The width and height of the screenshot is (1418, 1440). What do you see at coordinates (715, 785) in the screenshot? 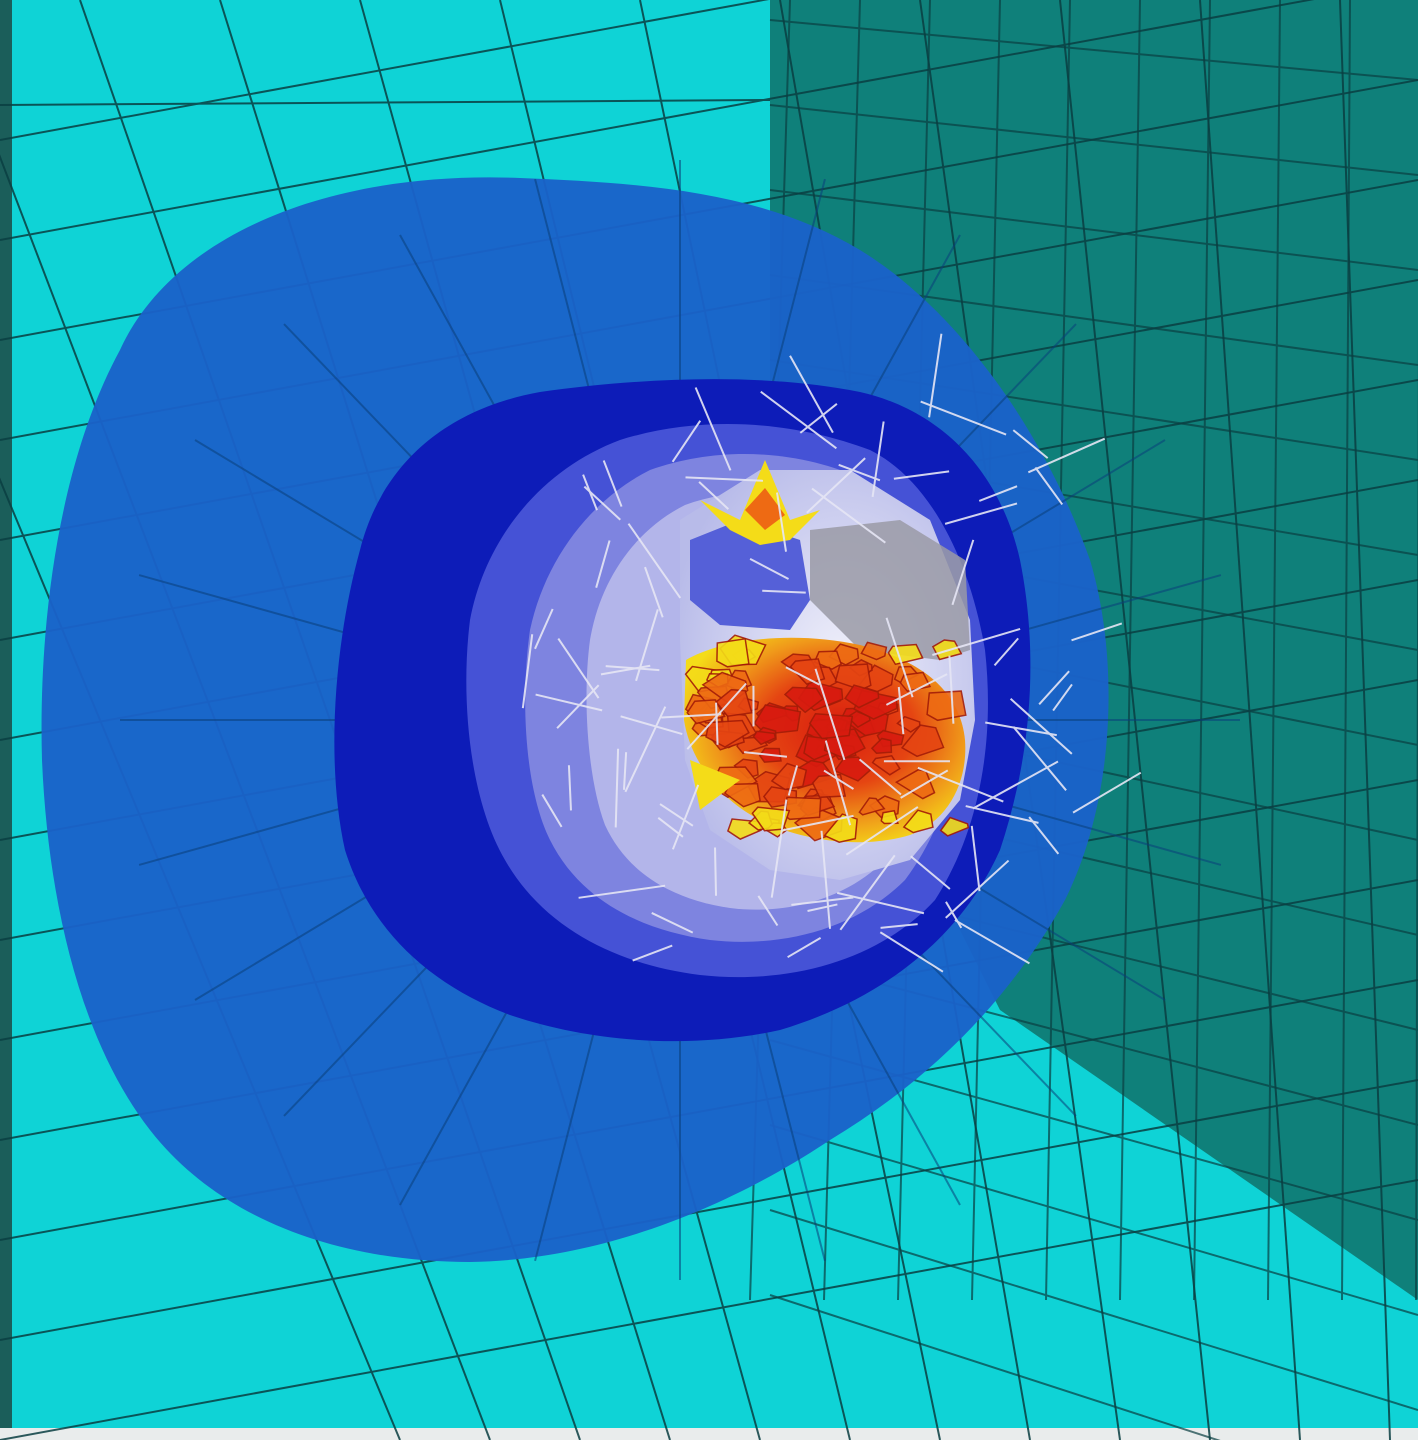
I see `hot-spike-bottom` at bounding box center [715, 785].